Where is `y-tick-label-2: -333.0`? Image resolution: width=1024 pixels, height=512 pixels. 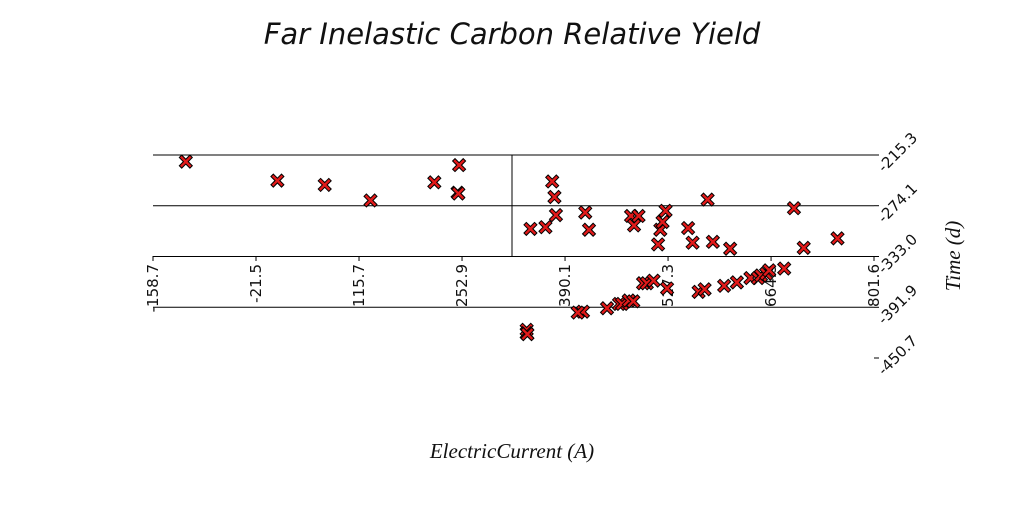
y-tick-label-2: -333.0 is located at coordinates (897, 253).